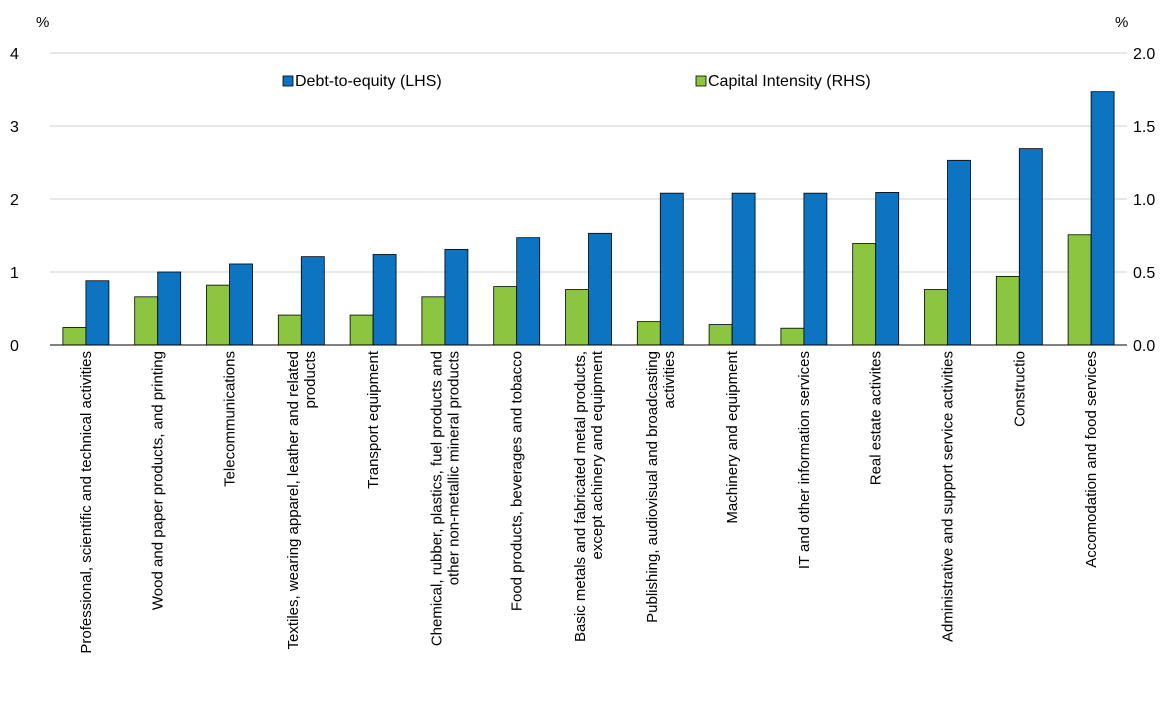  What do you see at coordinates (1144, 54) in the screenshot?
I see `right-tick-label: 2.0` at bounding box center [1144, 54].